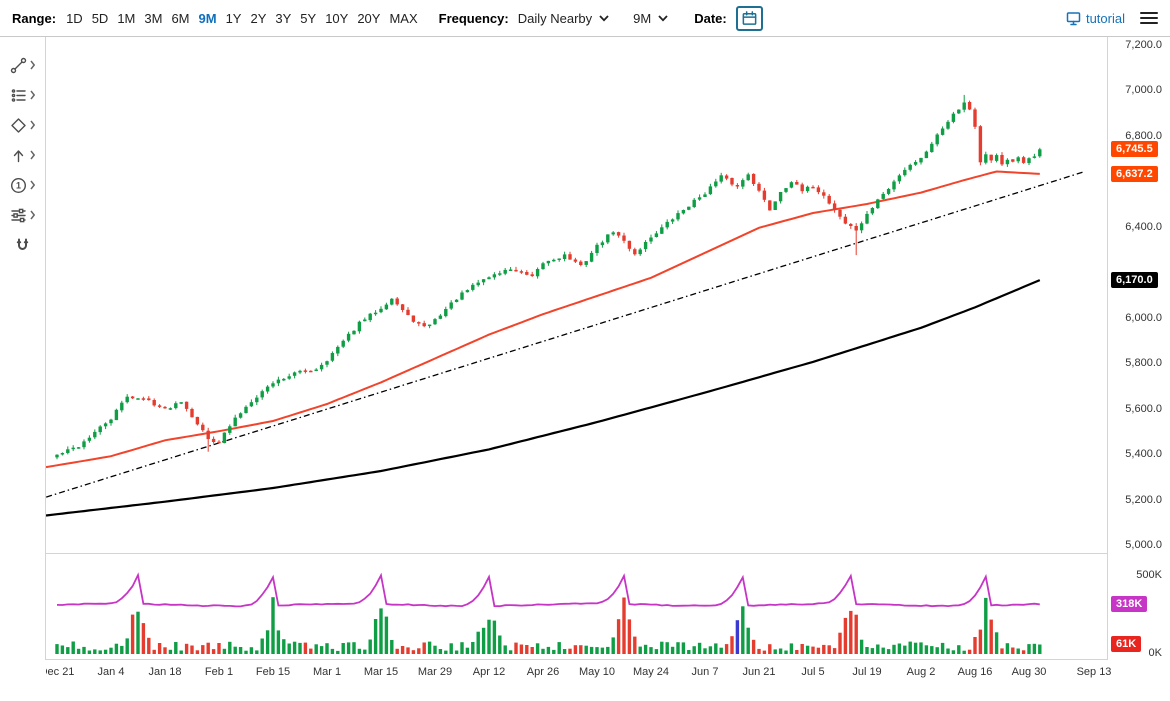 The image size is (1170, 701). I want to click on volume-axis-label: 500K, so click(1149, 575).